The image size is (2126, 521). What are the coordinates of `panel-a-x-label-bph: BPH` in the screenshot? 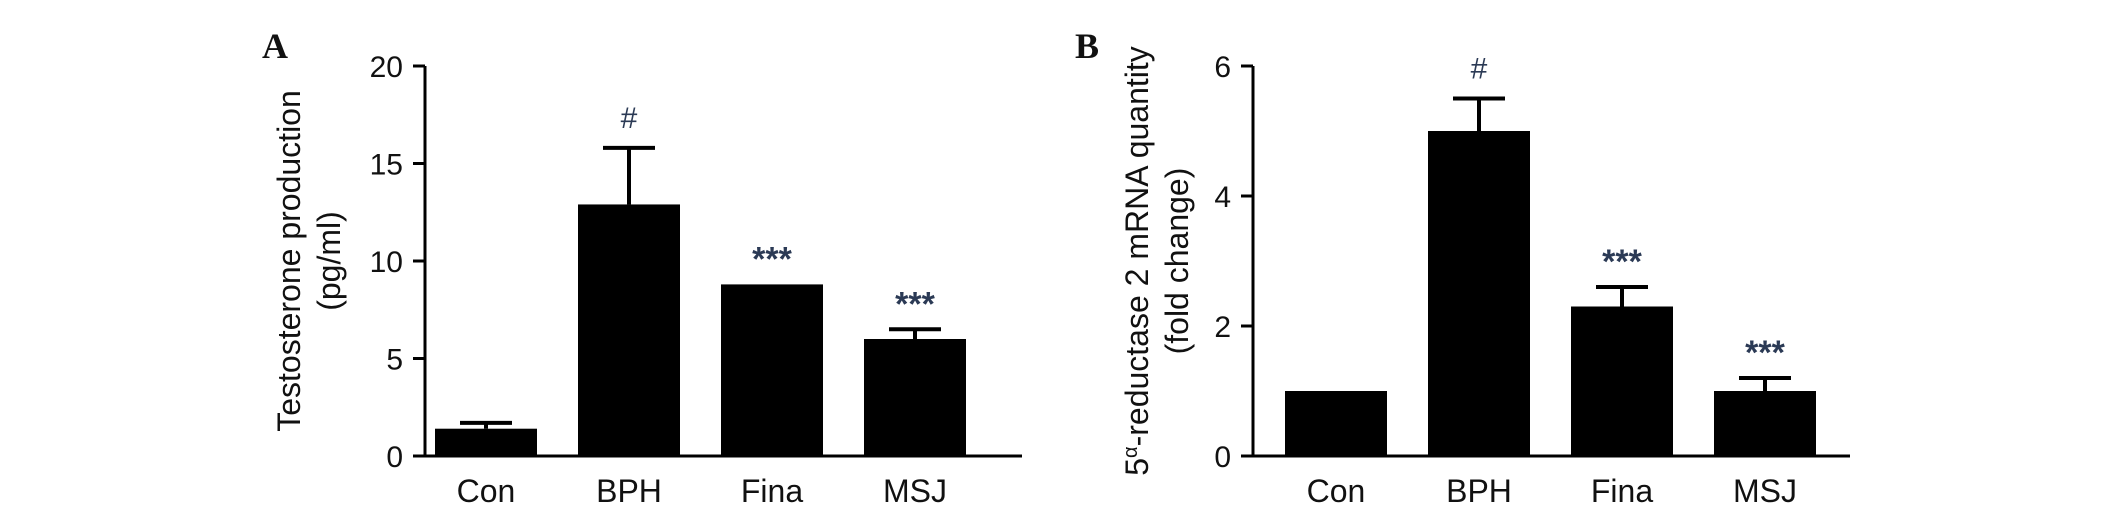 It's located at (629, 491).